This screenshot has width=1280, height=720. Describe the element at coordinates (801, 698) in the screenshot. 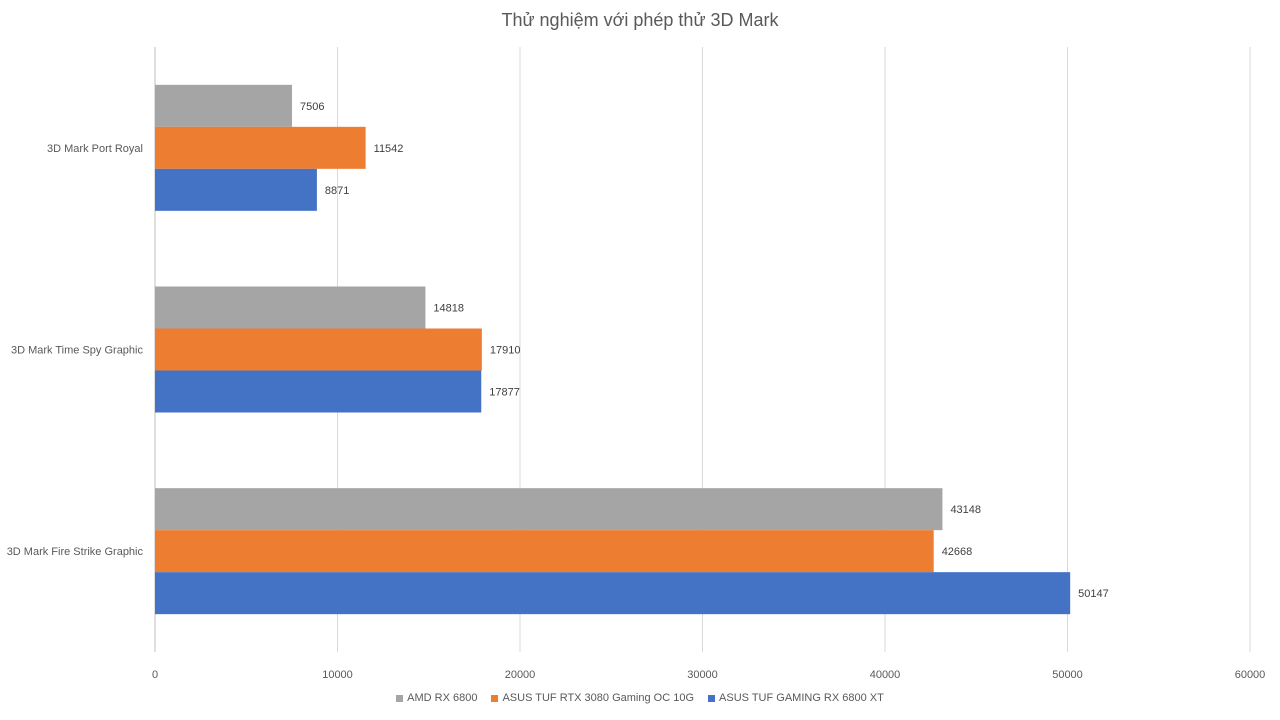

I see `legend-label: ASUS TUF GAMING RX 6800 XT` at that location.